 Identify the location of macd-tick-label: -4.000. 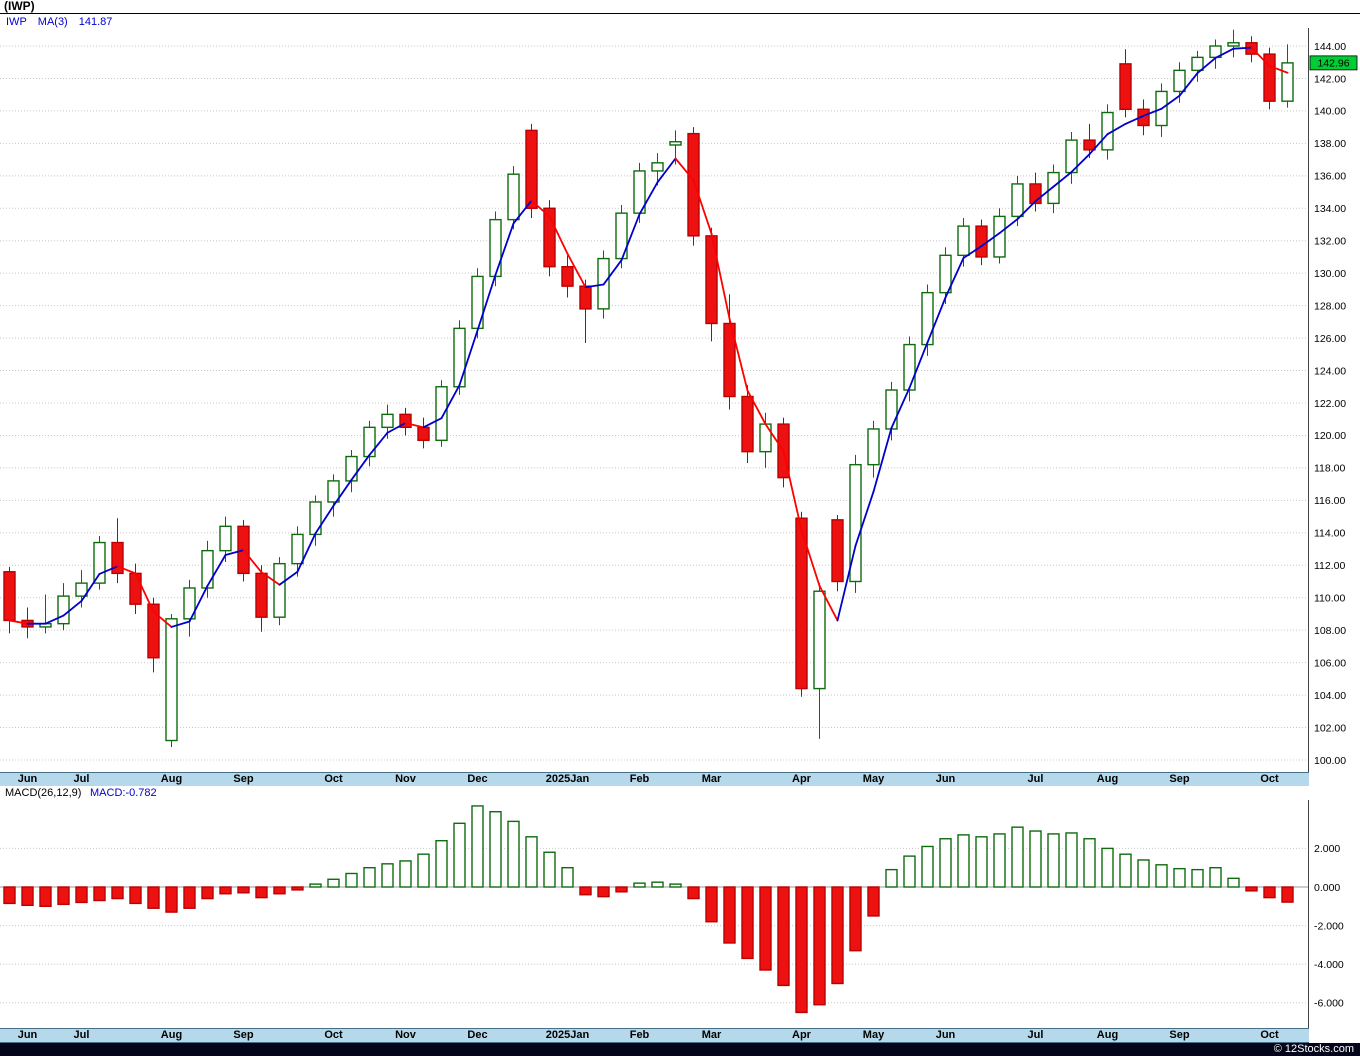
(1329, 965).